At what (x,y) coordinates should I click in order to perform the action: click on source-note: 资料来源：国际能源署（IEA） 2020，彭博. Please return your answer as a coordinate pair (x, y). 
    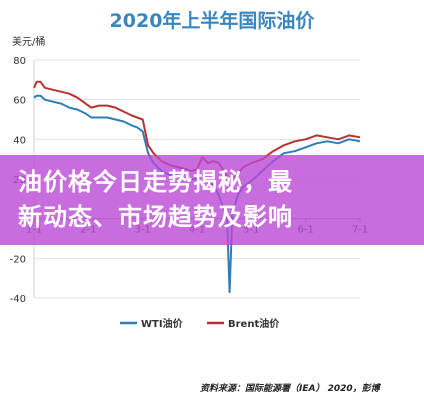
    Looking at the image, I should click on (291, 388).